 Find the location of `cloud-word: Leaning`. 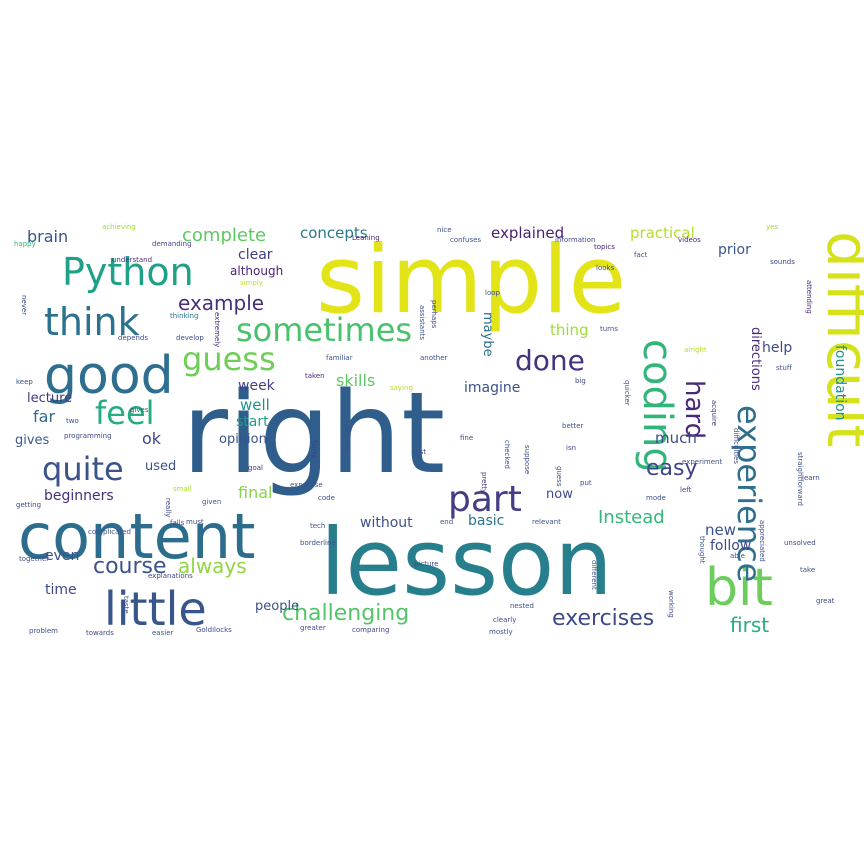

cloud-word: Leaning is located at coordinates (366, 238).